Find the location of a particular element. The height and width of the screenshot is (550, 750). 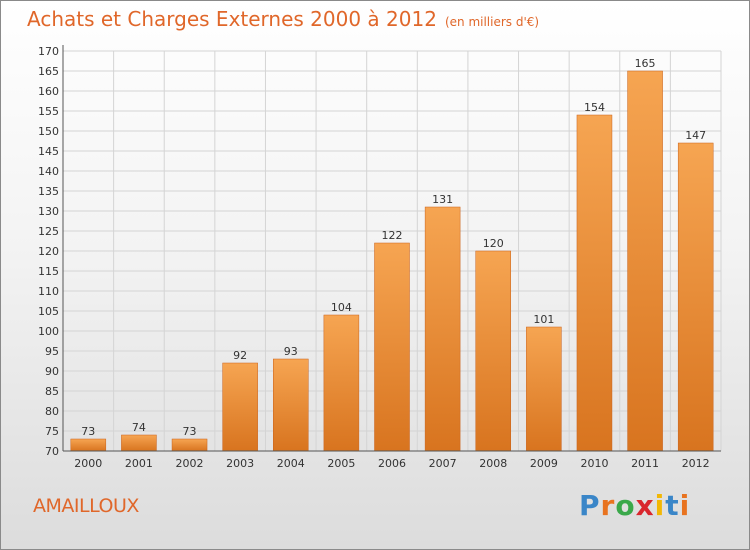

bar-value-label: 131 is located at coordinates (442, 199).